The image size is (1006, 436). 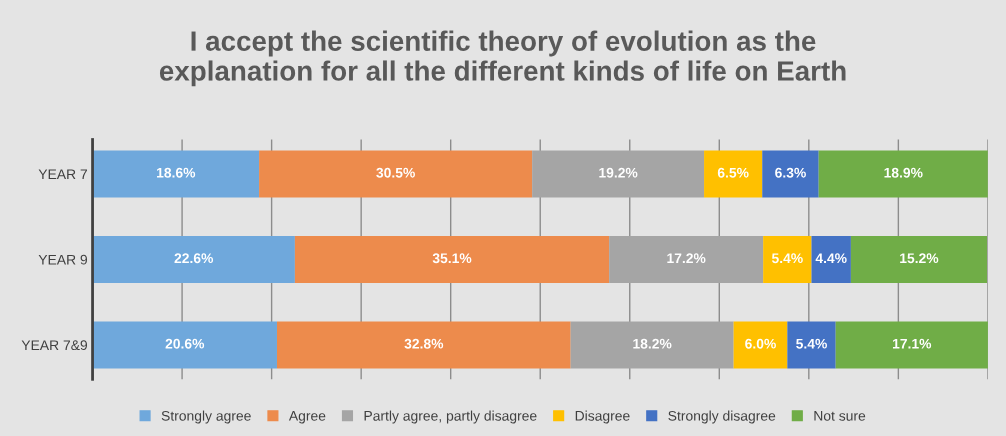 I want to click on data-label: 18.6%, so click(x=176, y=172).